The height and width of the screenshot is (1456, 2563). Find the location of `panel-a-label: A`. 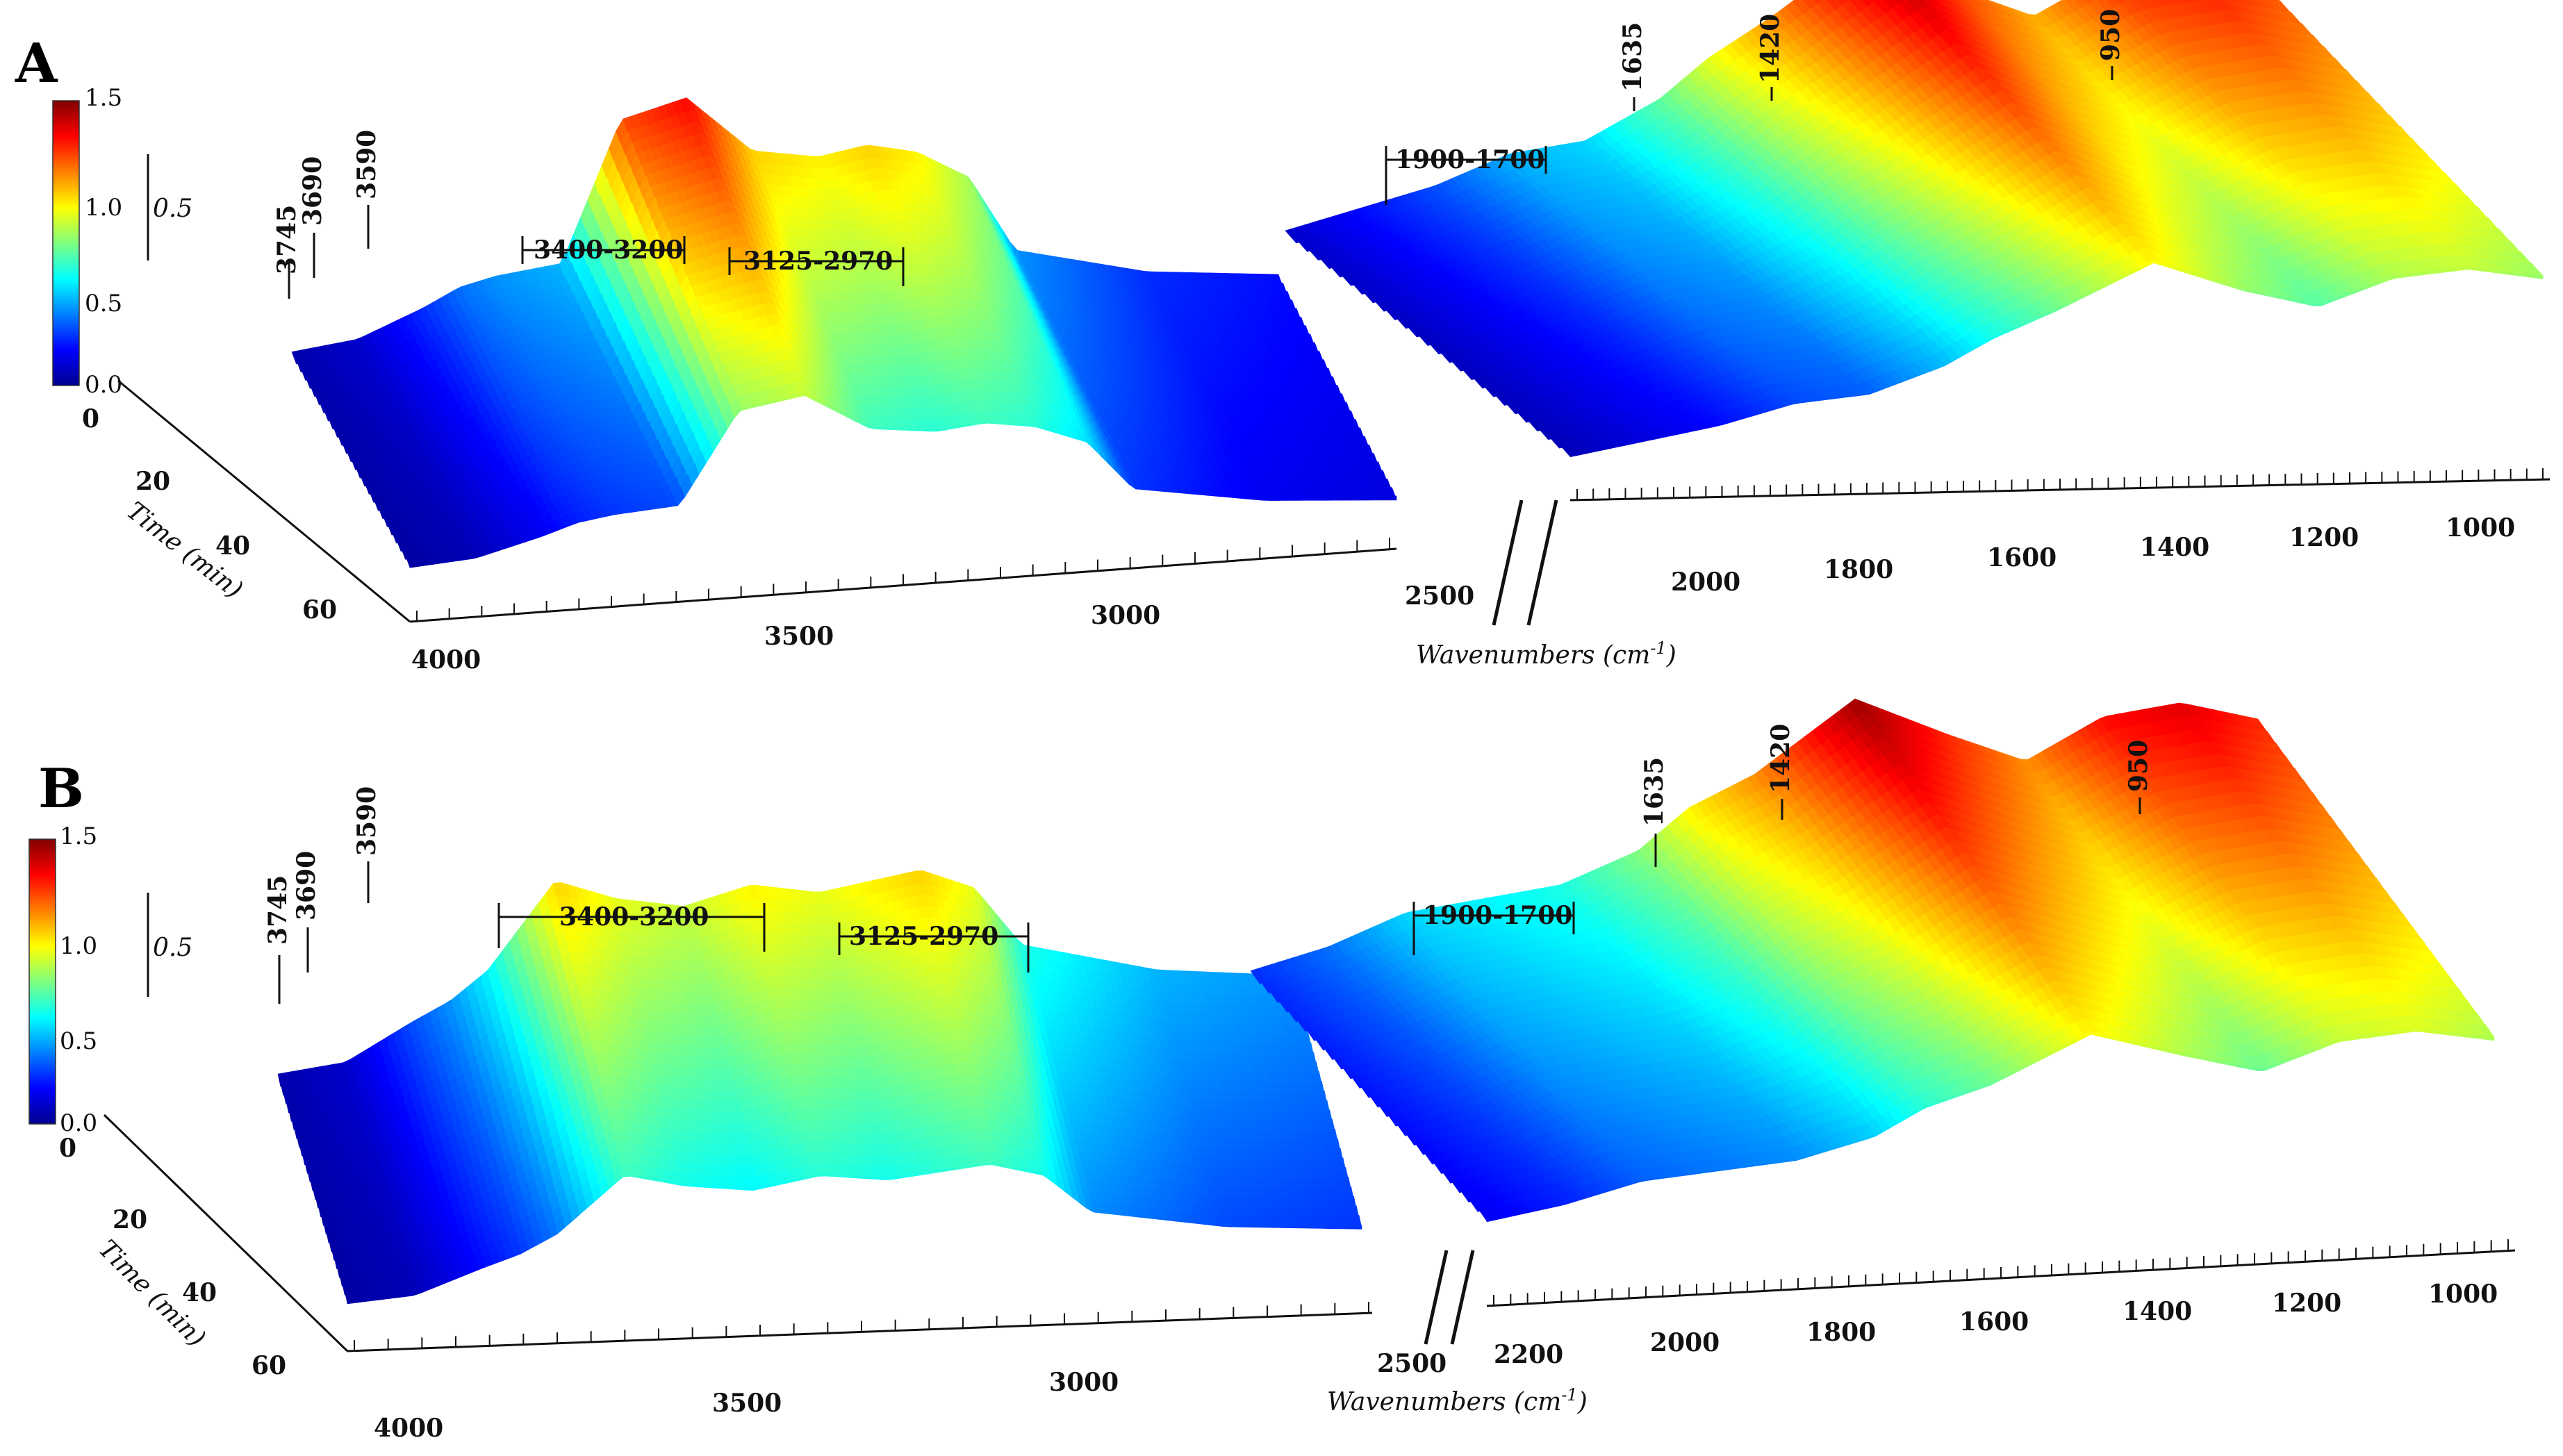

panel-a-label: A is located at coordinates (36, 64).